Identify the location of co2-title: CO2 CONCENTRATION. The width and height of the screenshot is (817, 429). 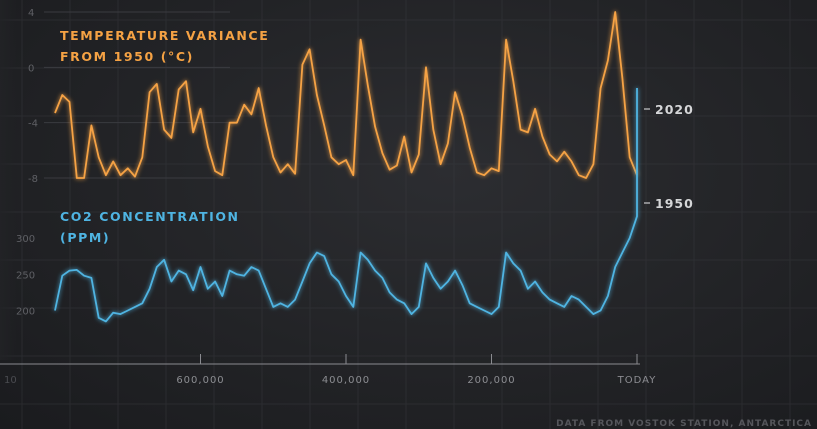
(150, 216).